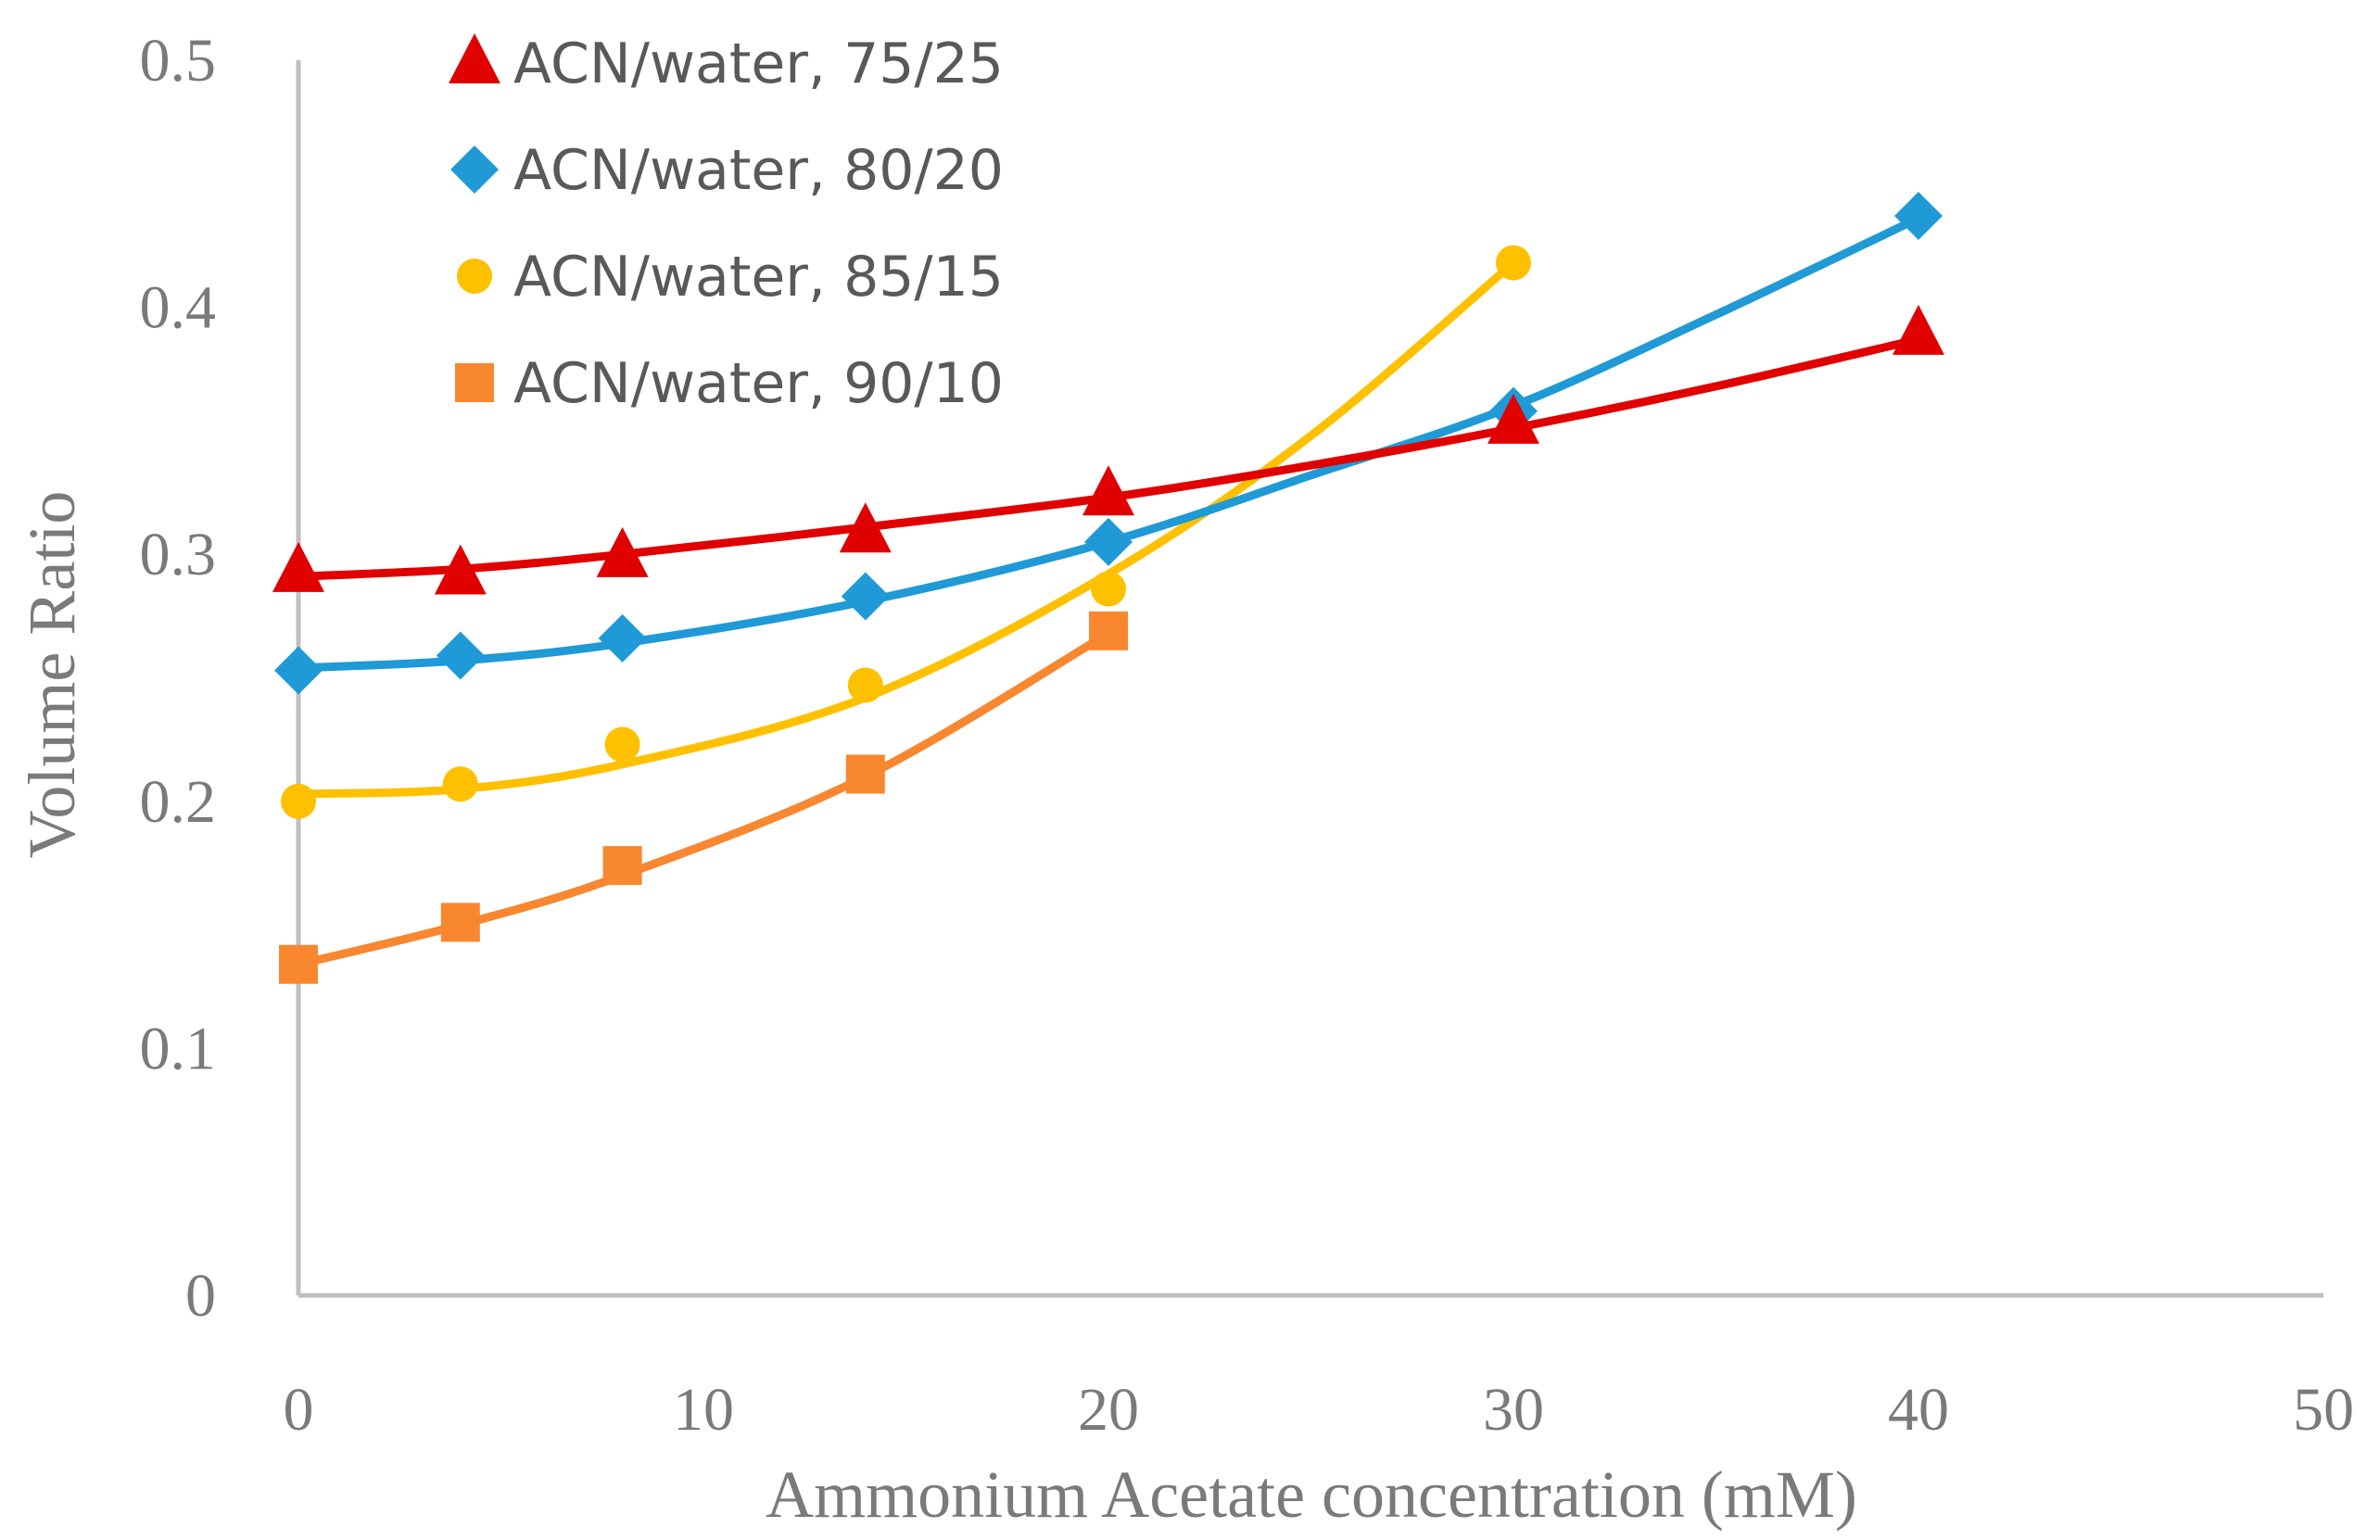 The width and height of the screenshot is (2380, 1540). What do you see at coordinates (2323, 1410) in the screenshot?
I see `x-tick-label: 50` at bounding box center [2323, 1410].